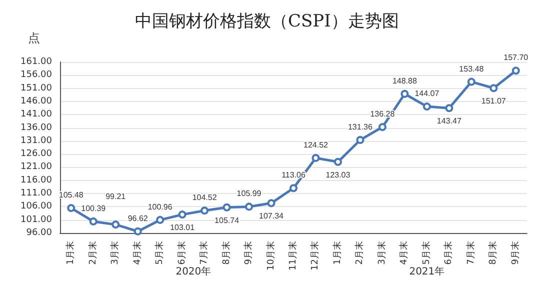 The width and height of the screenshot is (557, 295). Describe the element at coordinates (36, 219) in the screenshot. I see `y-tick-label: 101.00` at that location.